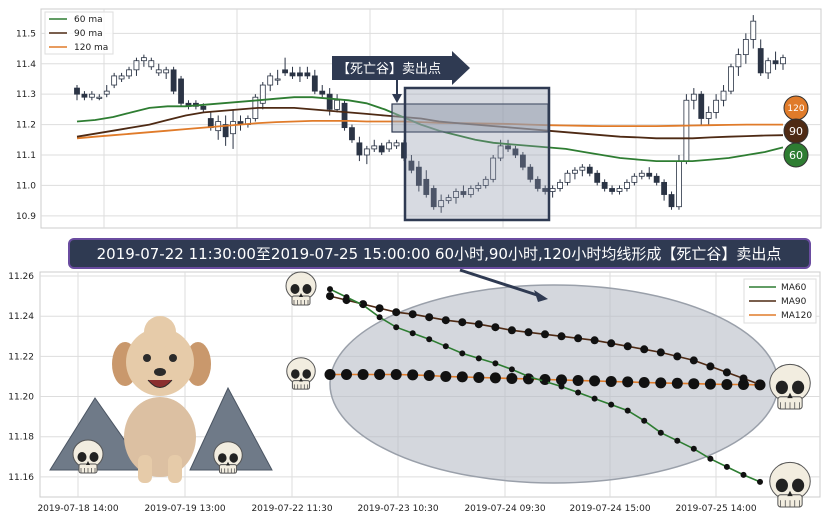 The width and height of the screenshot is (827, 524). I want to click on skull-nose, so click(301, 295).